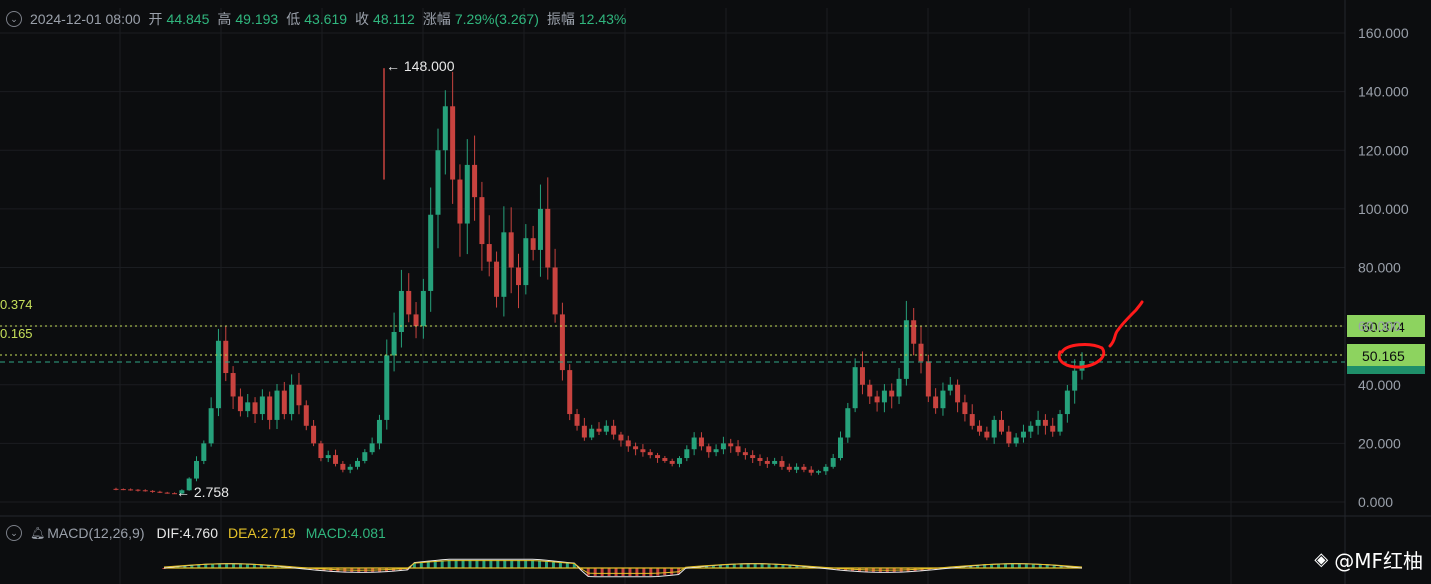  Describe the element at coordinates (1100, 334) in the screenshot. I see `hand-drawn-annotation` at that location.